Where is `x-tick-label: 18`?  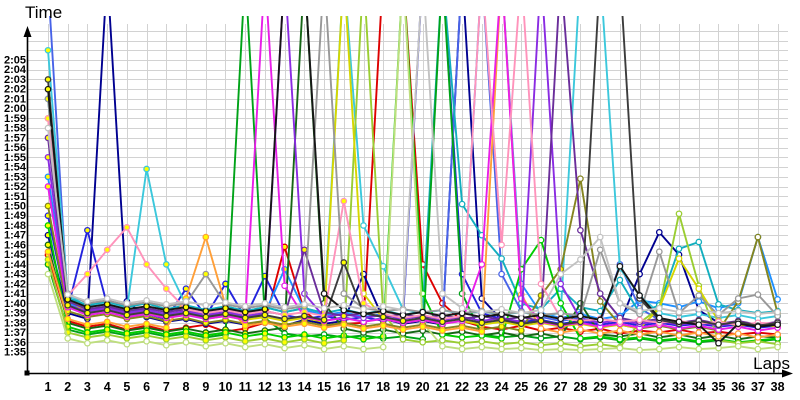
x-tick-label: 18 is located at coordinates (383, 387).